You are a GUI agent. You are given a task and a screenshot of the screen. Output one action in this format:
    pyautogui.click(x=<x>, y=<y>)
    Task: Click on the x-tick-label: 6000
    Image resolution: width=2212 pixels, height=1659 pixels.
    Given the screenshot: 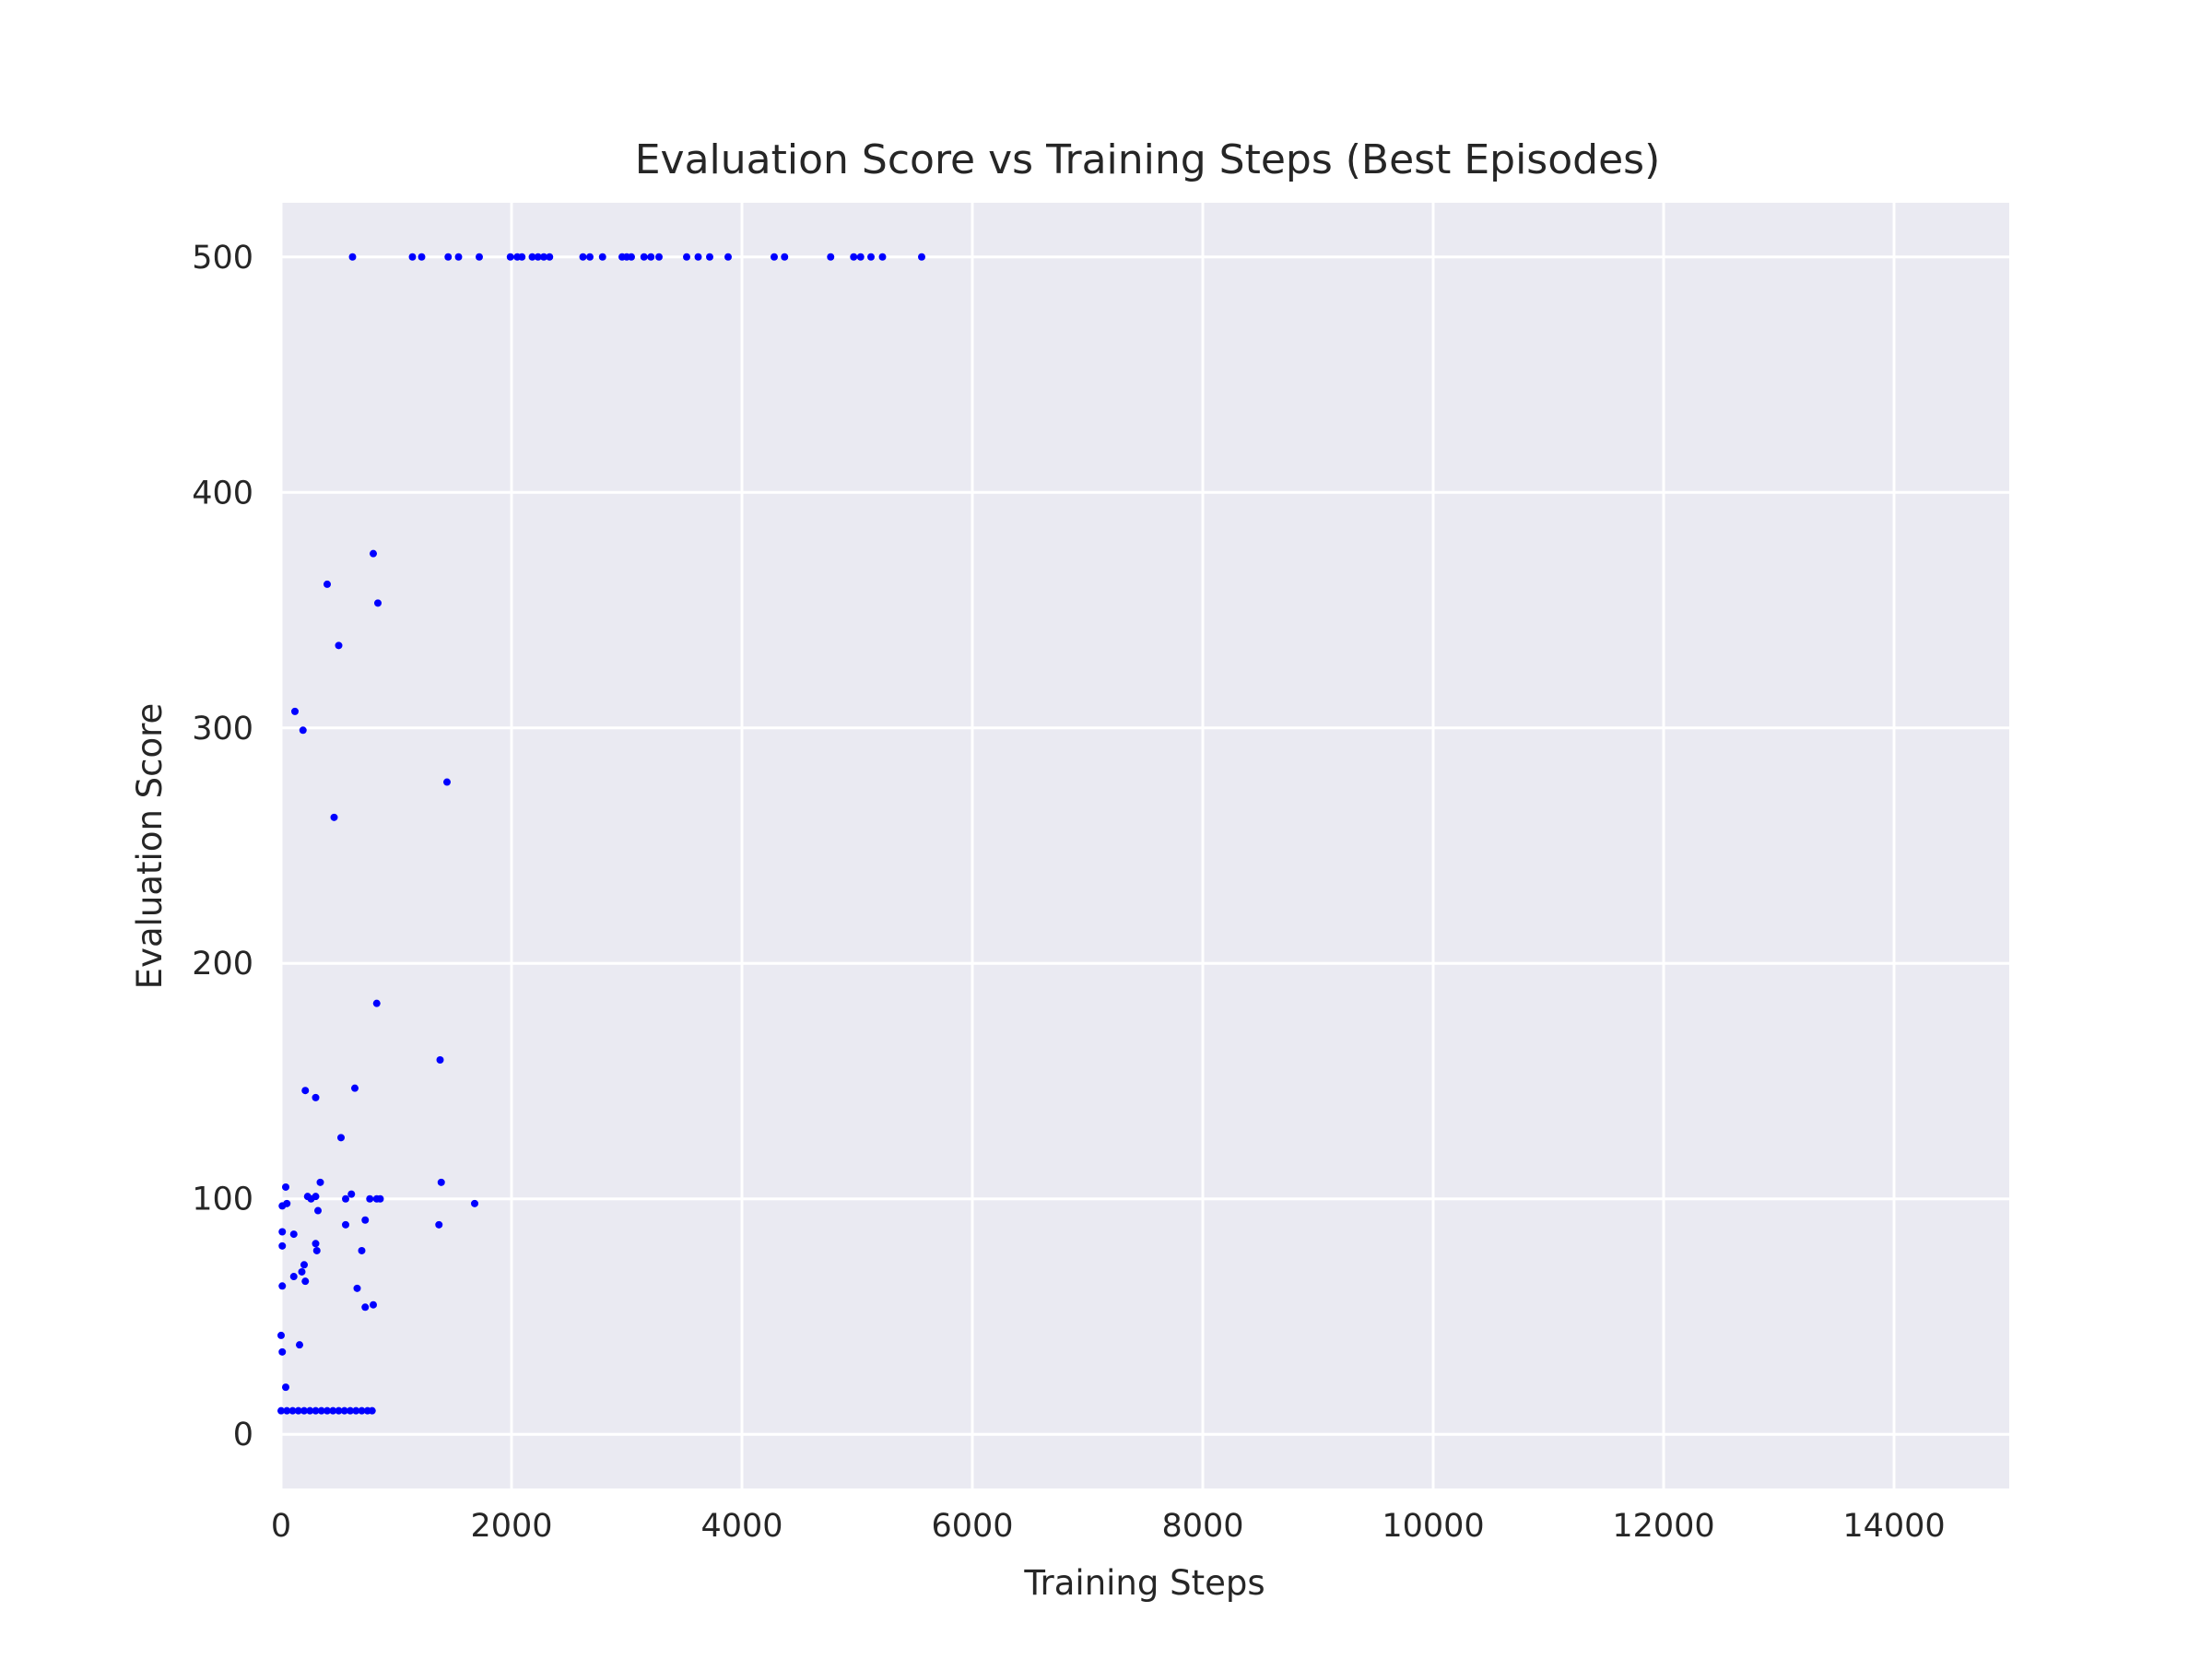 What is the action you would take?
    pyautogui.click(x=972, y=1526)
    